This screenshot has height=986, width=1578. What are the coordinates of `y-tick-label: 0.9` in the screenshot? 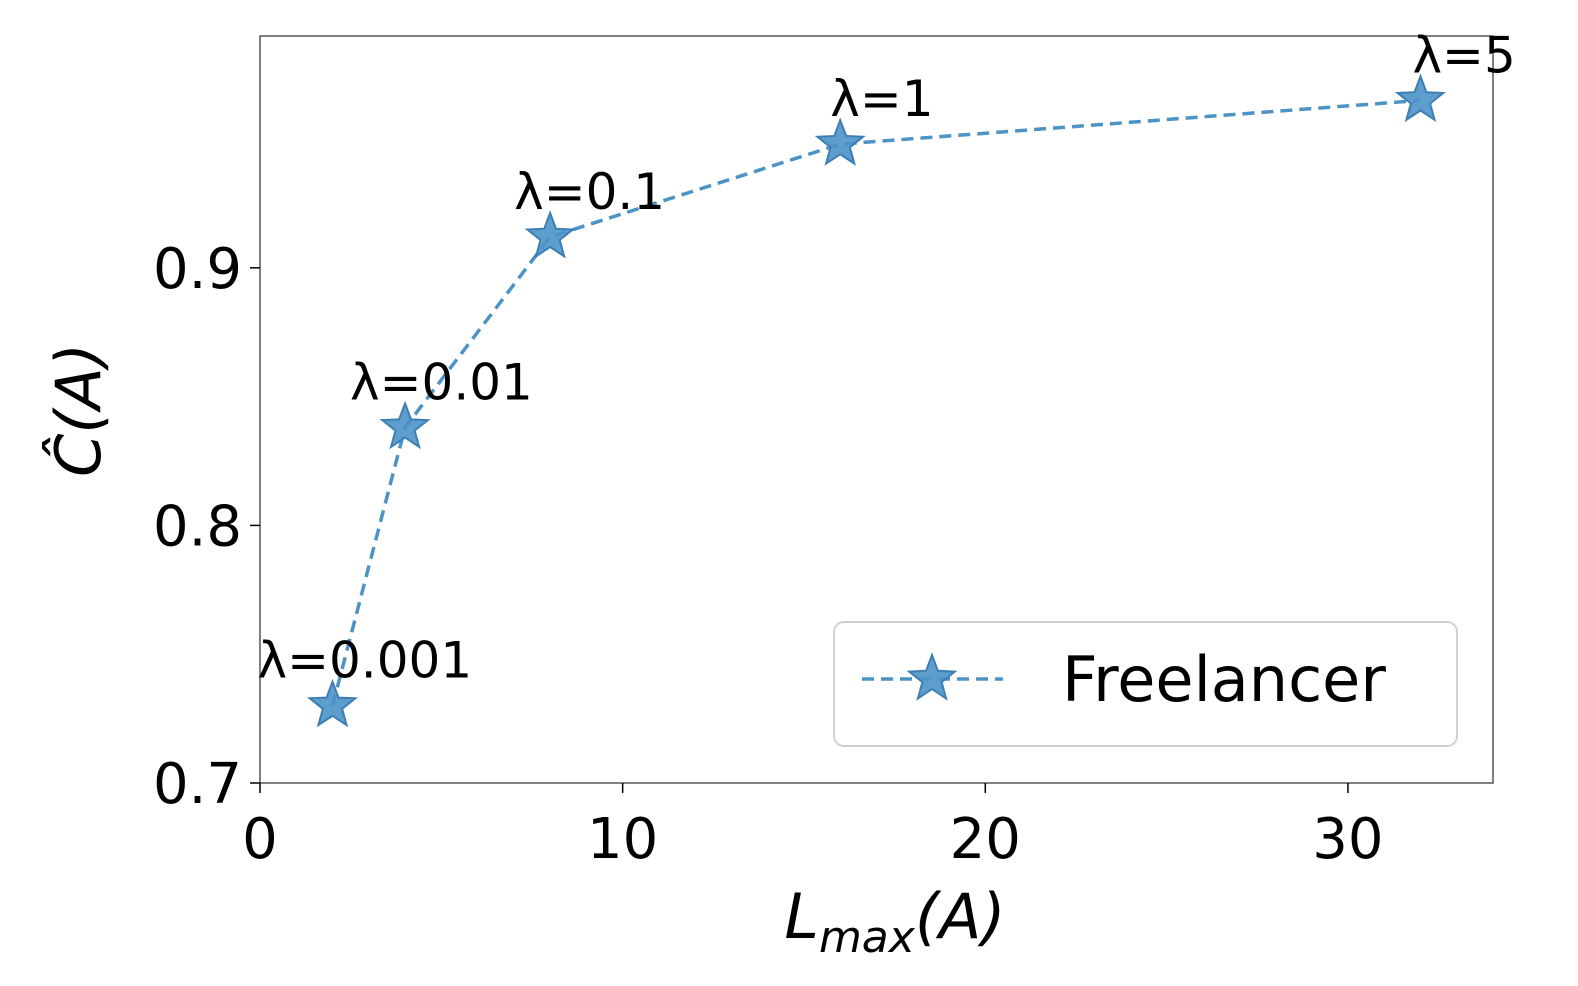 It's located at (197, 269).